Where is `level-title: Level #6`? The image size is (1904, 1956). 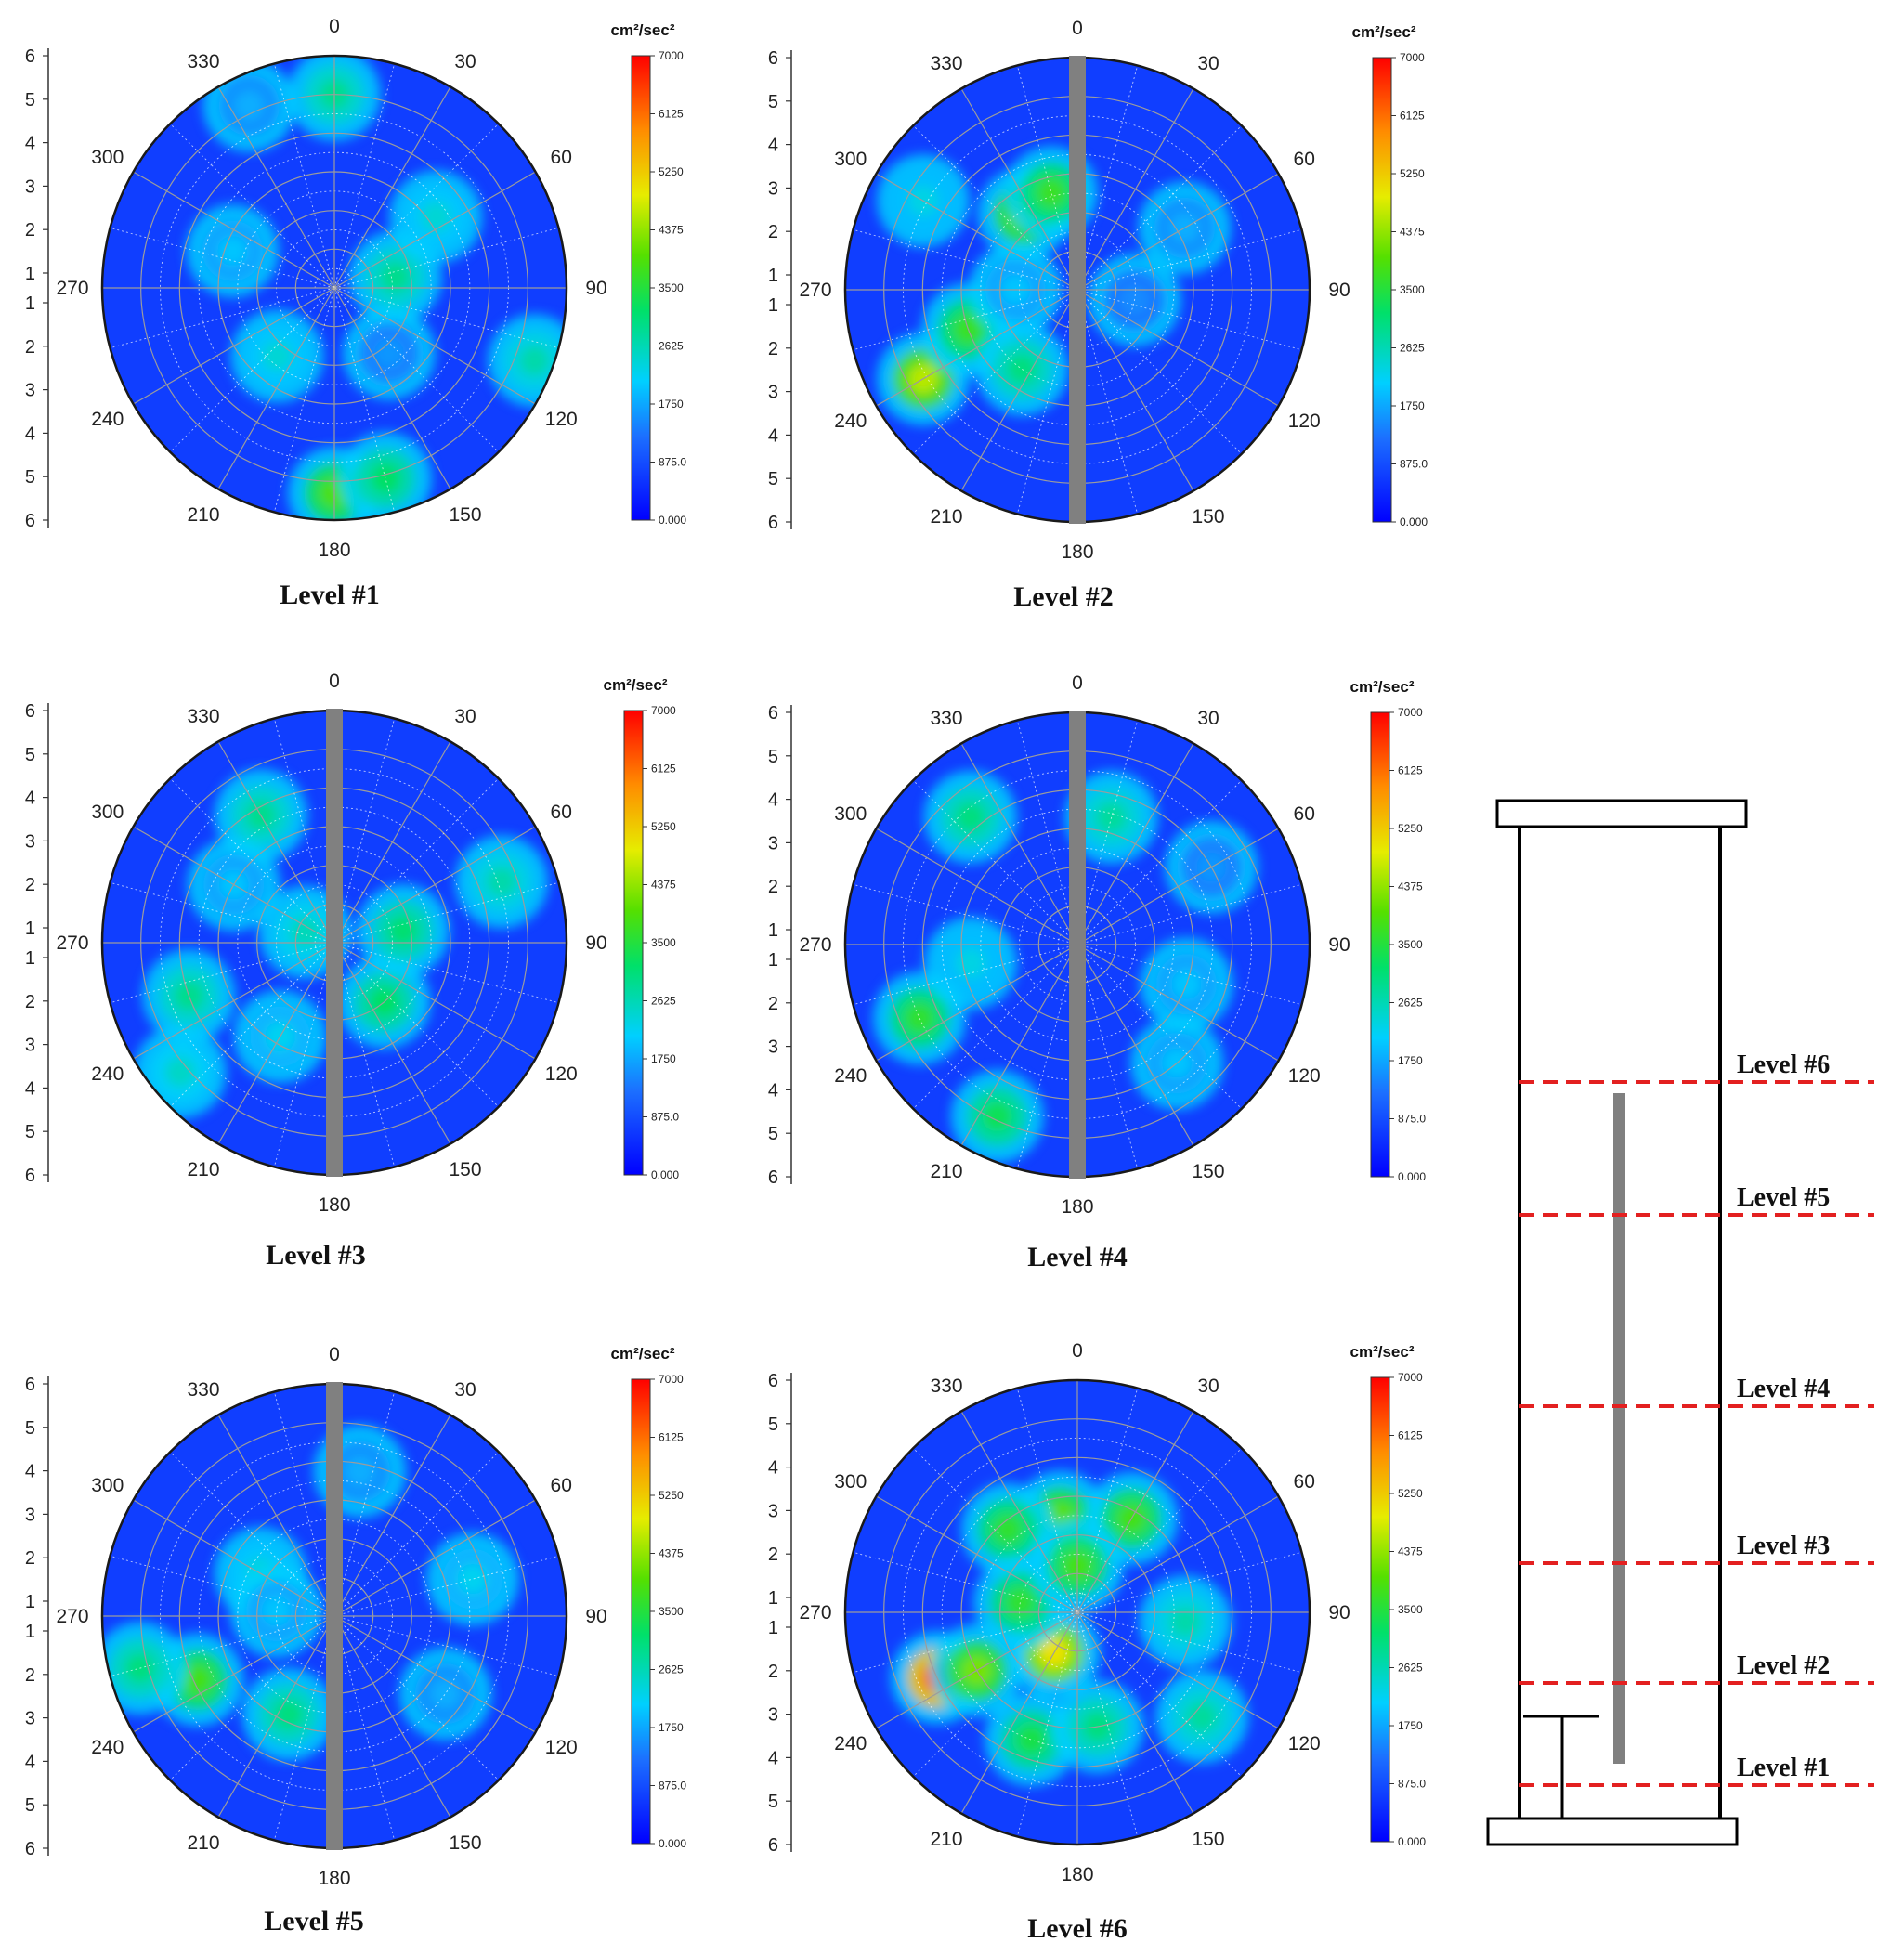
level-title: Level #6 is located at coordinates (1077, 1928).